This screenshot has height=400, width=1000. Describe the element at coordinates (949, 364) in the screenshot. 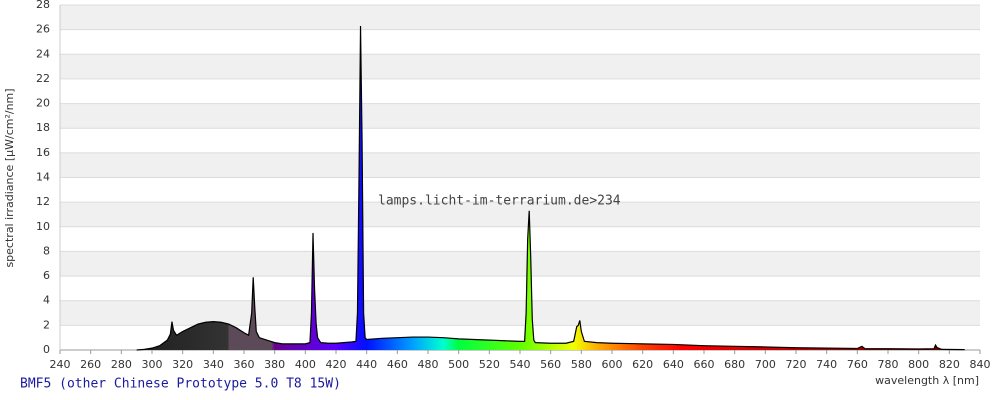

I see `x-tick-label: 820` at that location.